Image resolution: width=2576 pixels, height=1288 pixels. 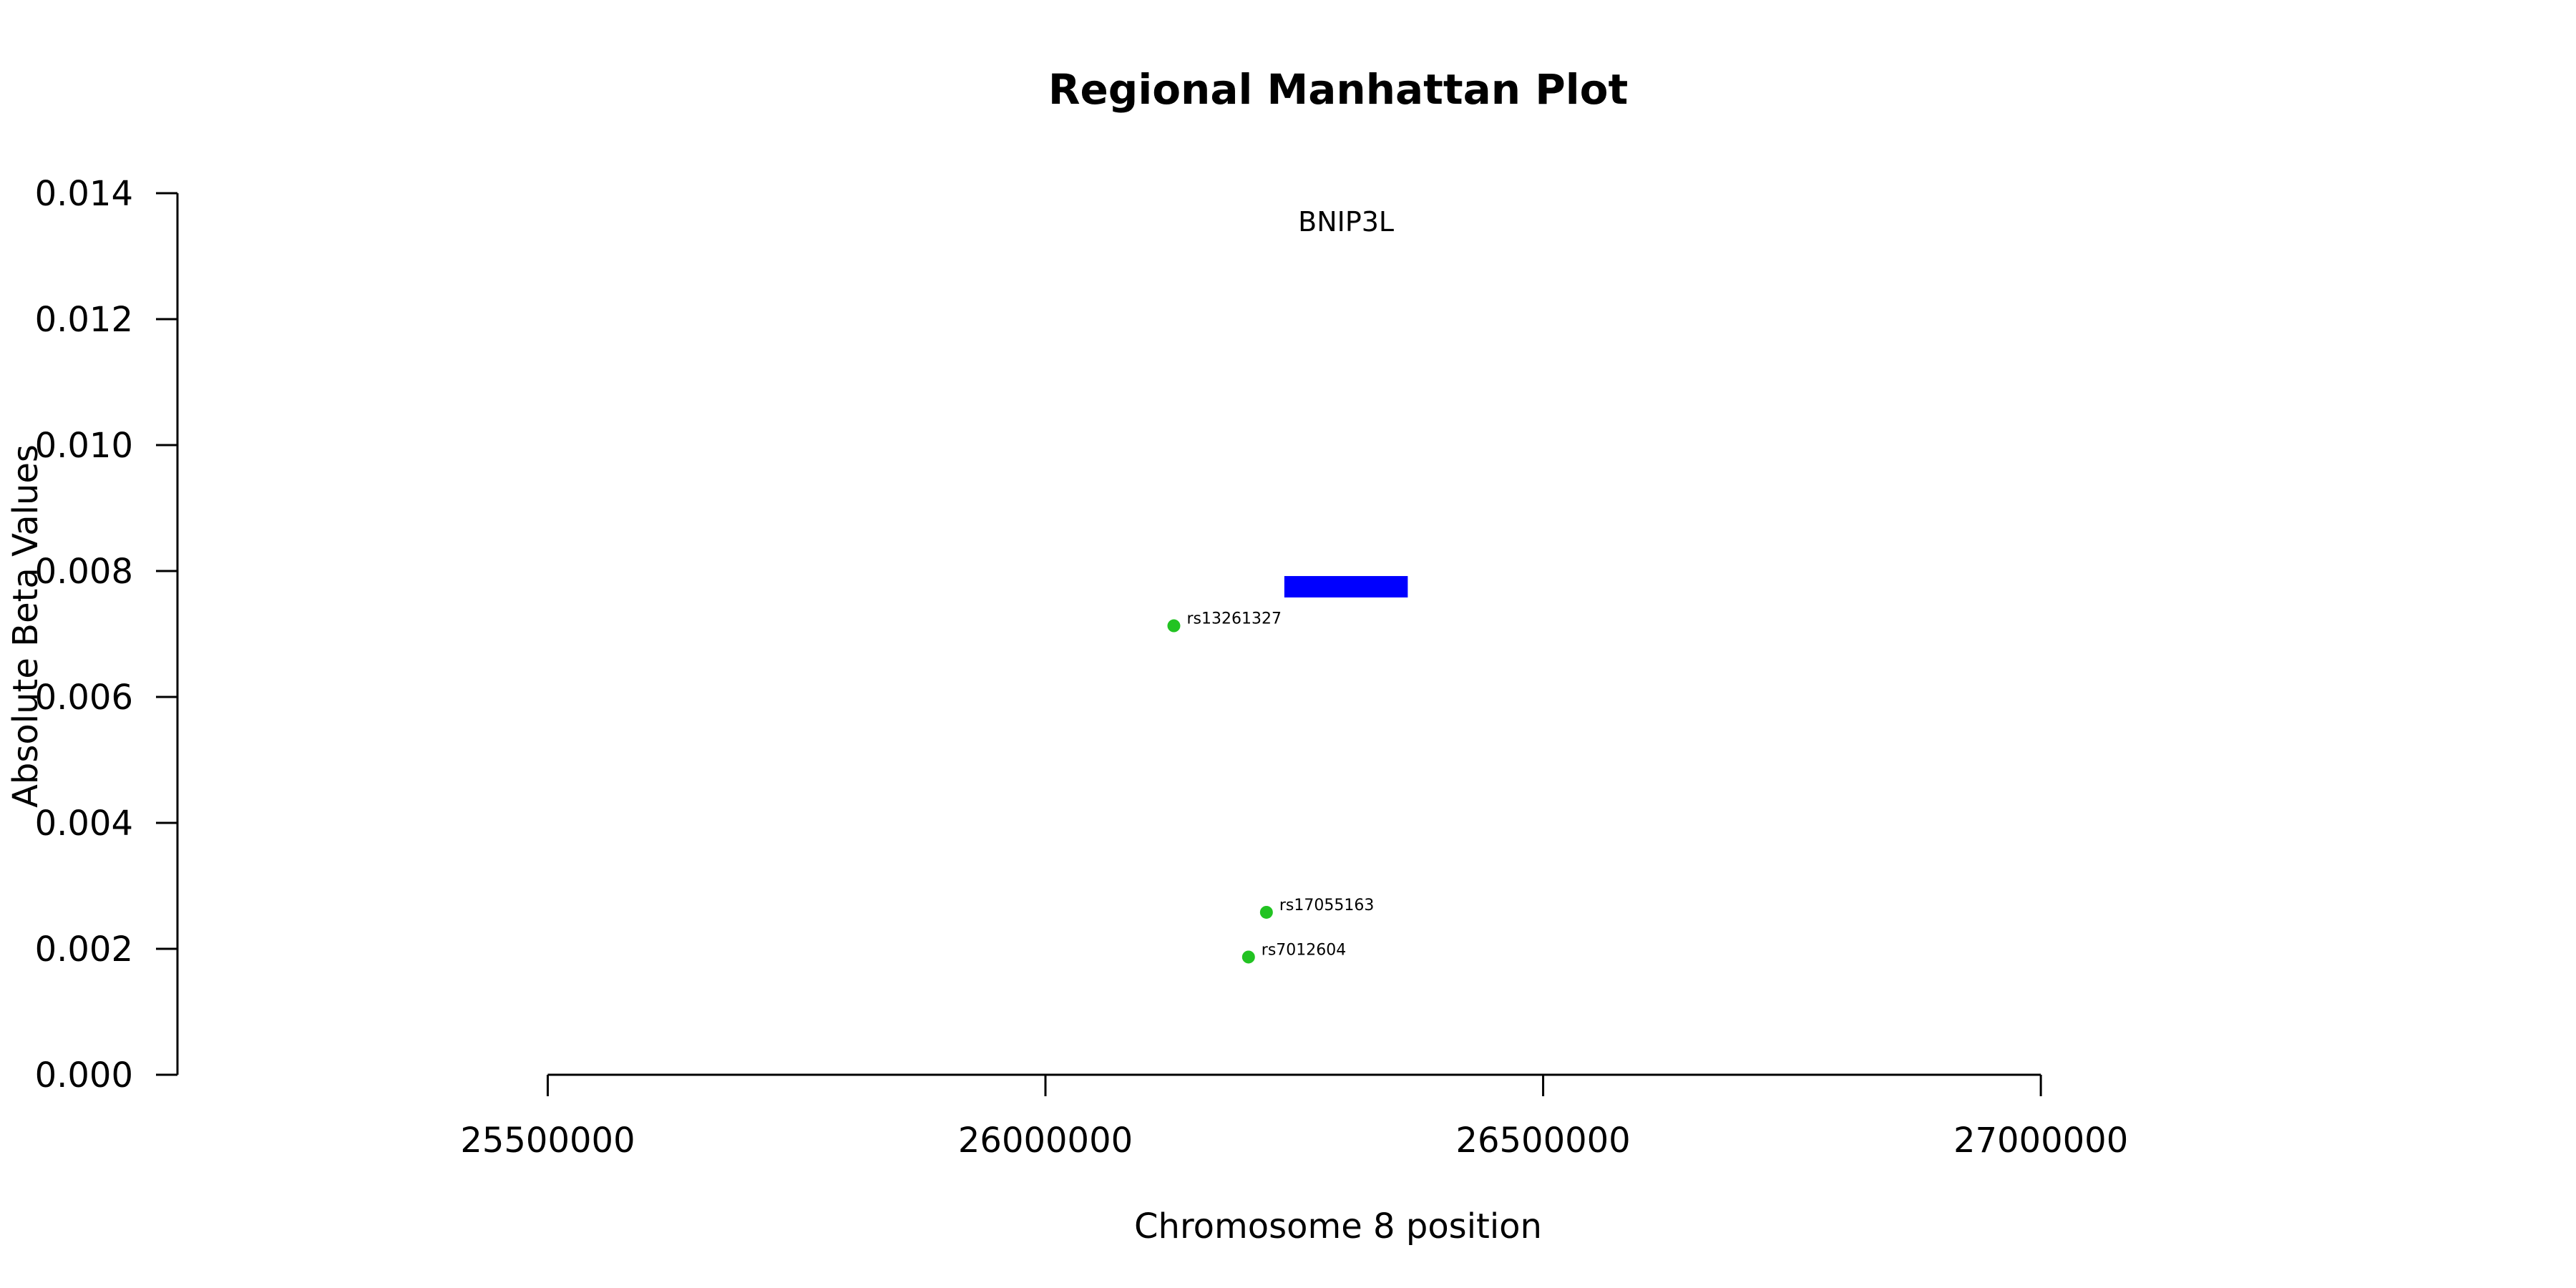 What do you see at coordinates (26, 626) in the screenshot?
I see `y-axis-label: Absolute Beta Values` at bounding box center [26, 626].